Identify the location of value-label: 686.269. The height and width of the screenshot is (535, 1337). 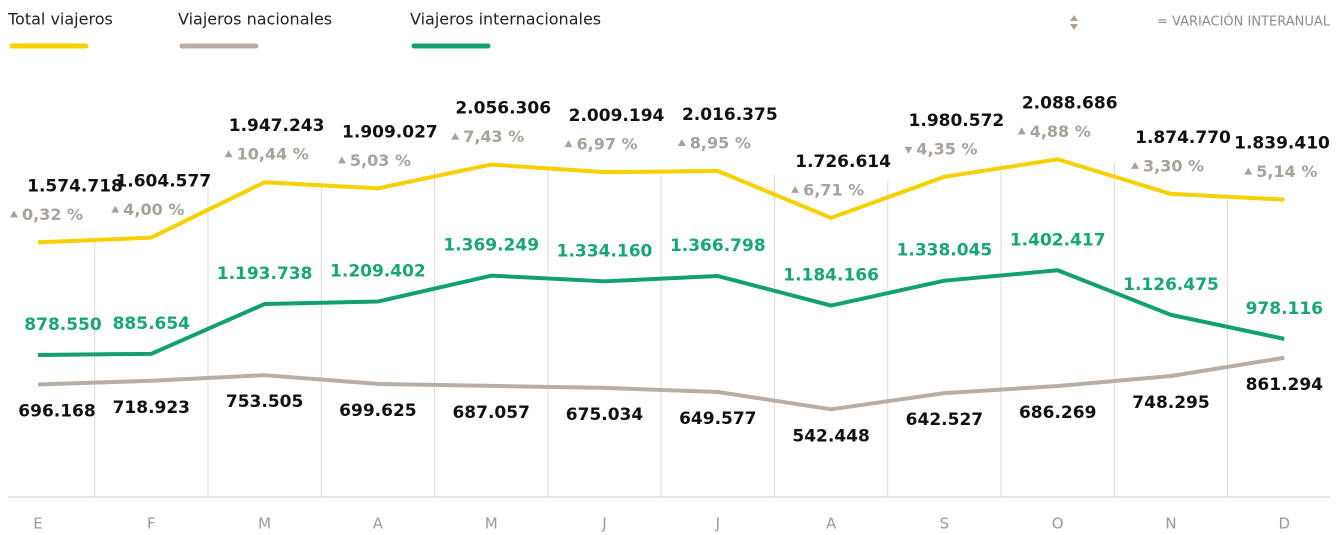
(1057, 413).